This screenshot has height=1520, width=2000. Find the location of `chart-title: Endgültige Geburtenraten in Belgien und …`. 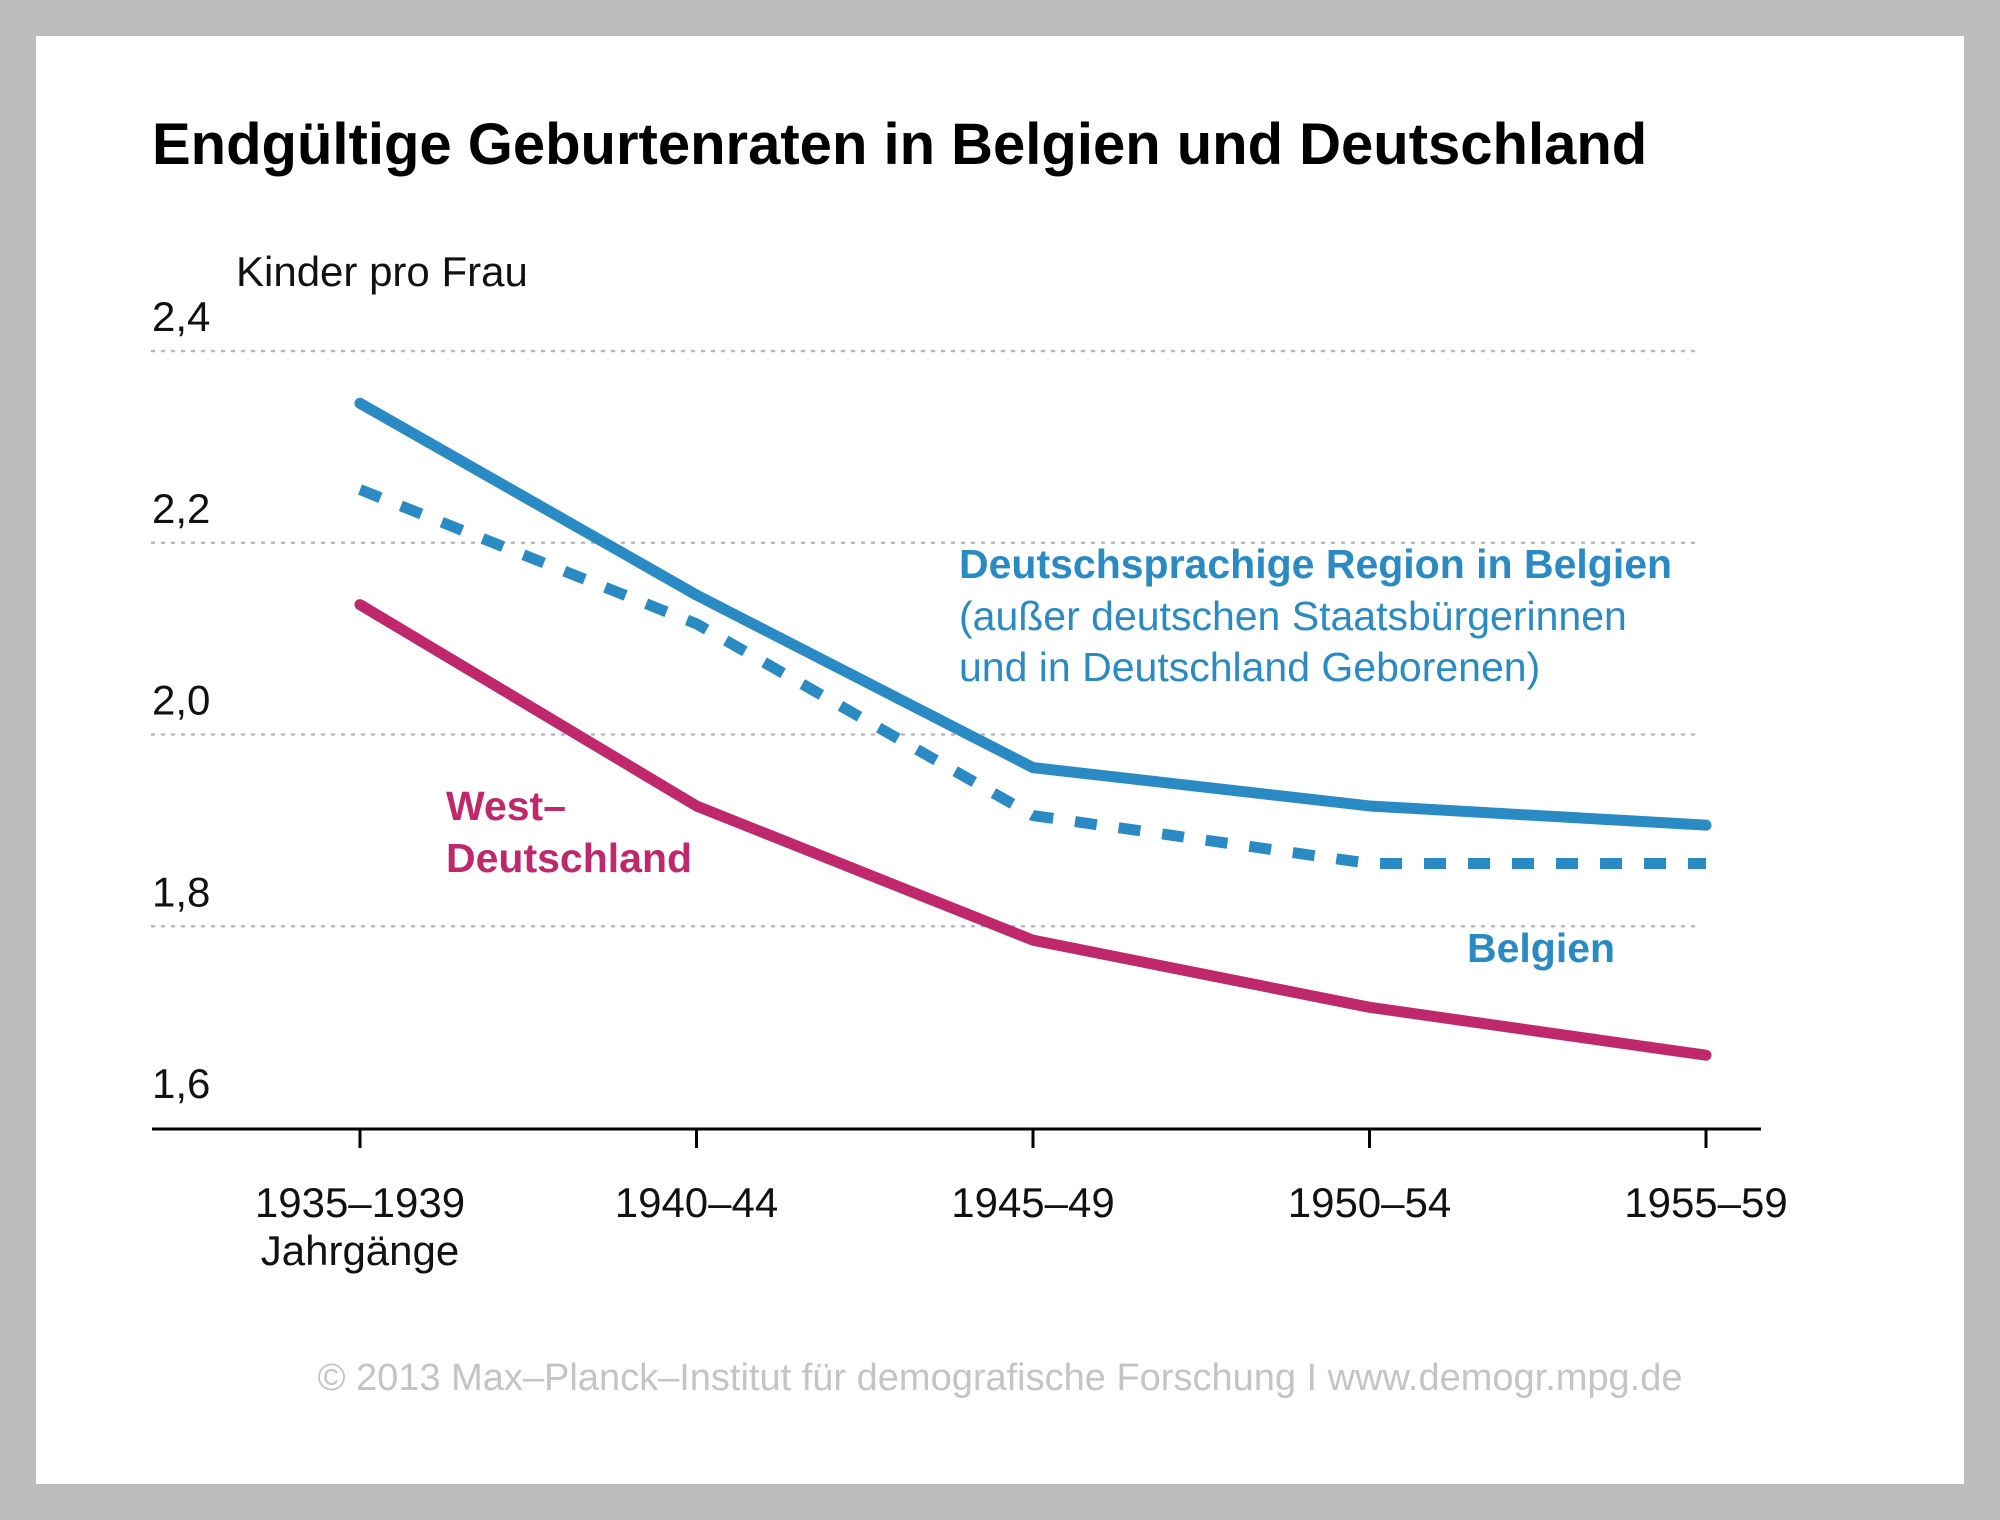

chart-title: Endgültige Geburtenraten in Belgien und … is located at coordinates (899, 144).